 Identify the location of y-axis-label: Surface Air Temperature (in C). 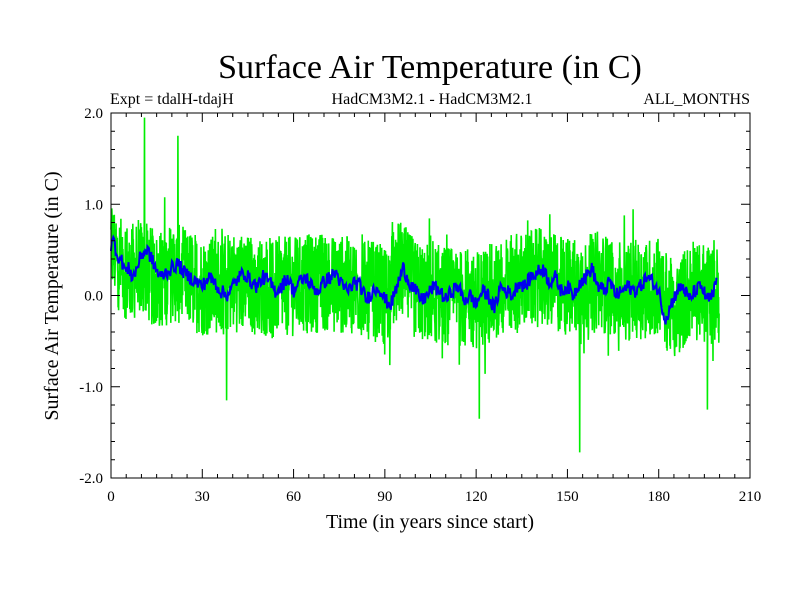
(52, 295).